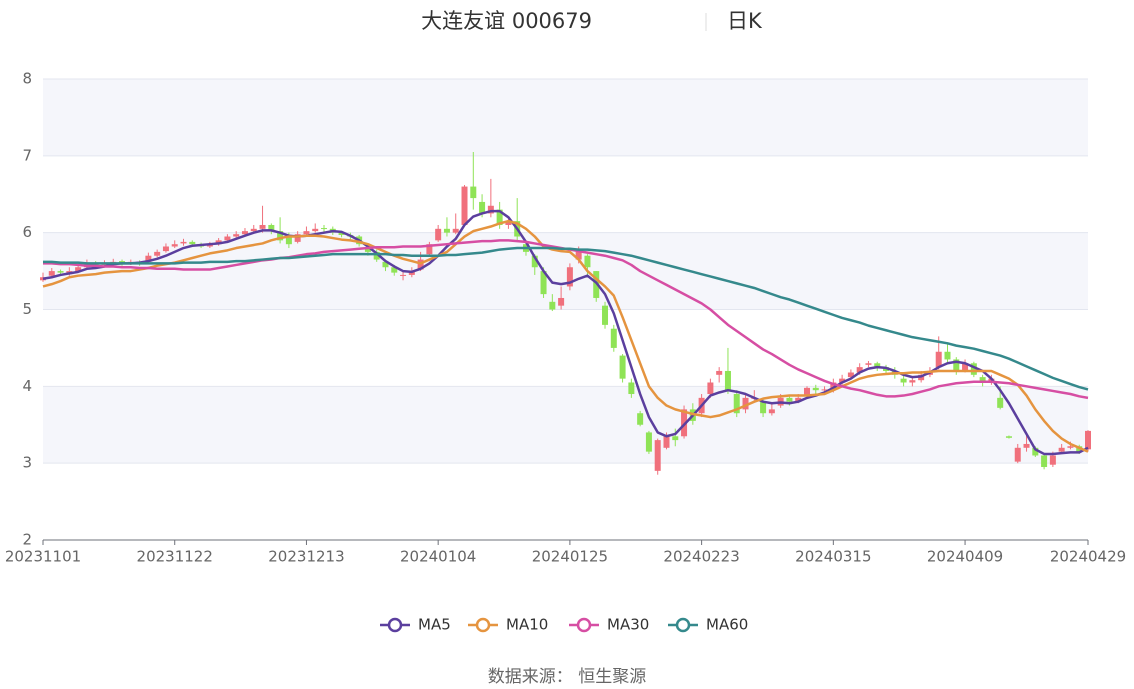 The image size is (1134, 689). I want to click on y-tick-label: 3, so click(27, 463).